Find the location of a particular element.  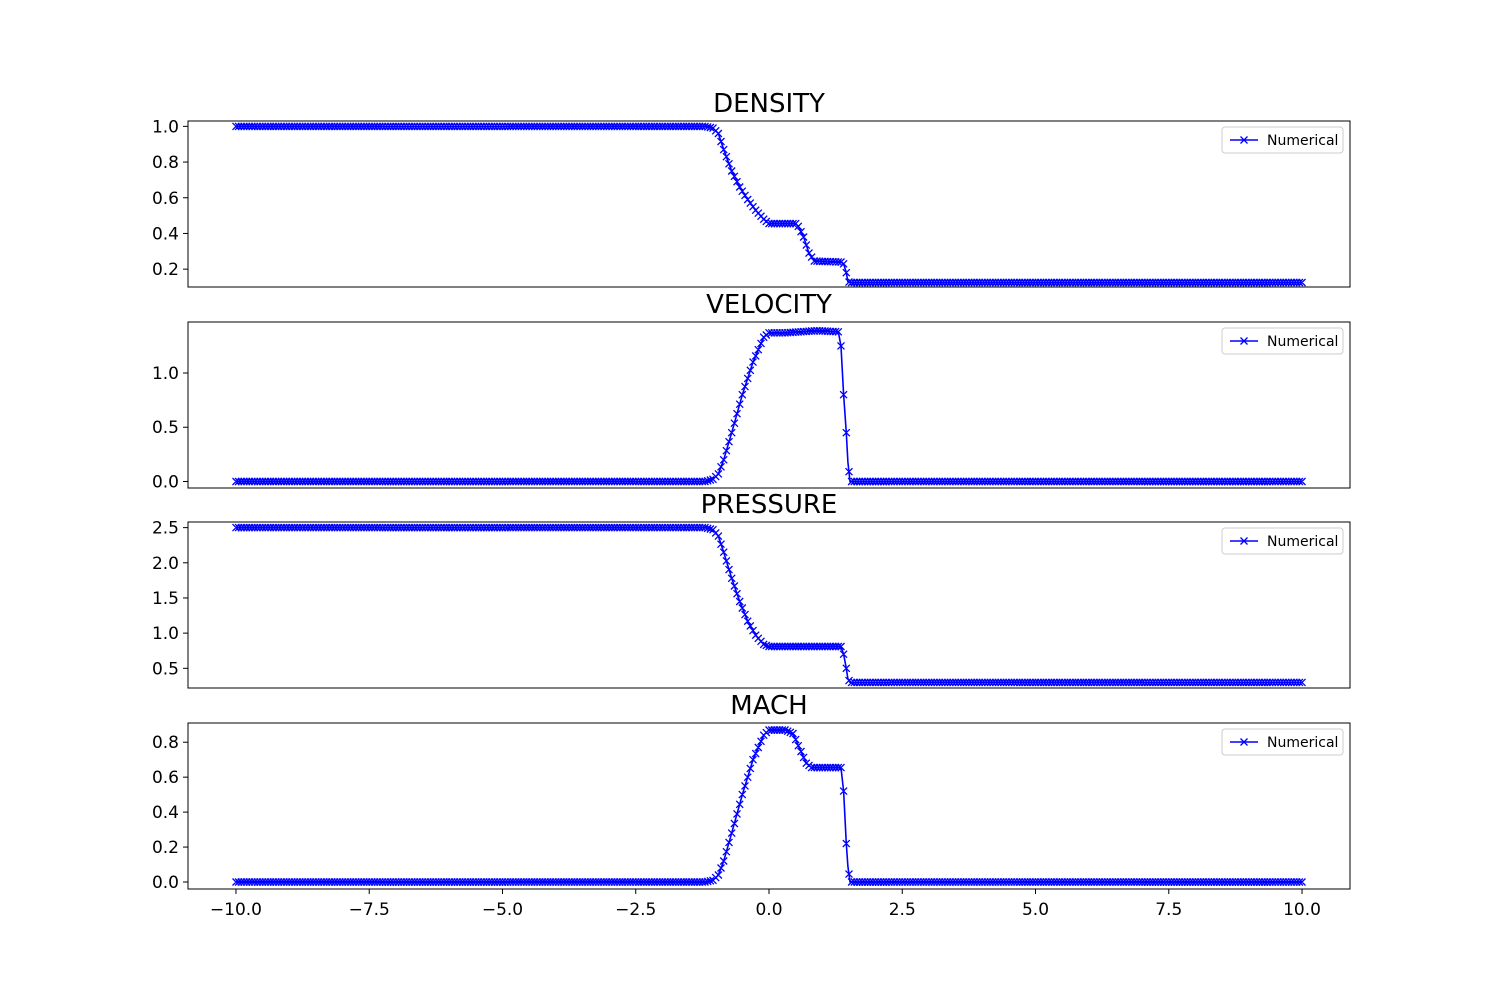

pressure-series-numerical is located at coordinates (769, 605).